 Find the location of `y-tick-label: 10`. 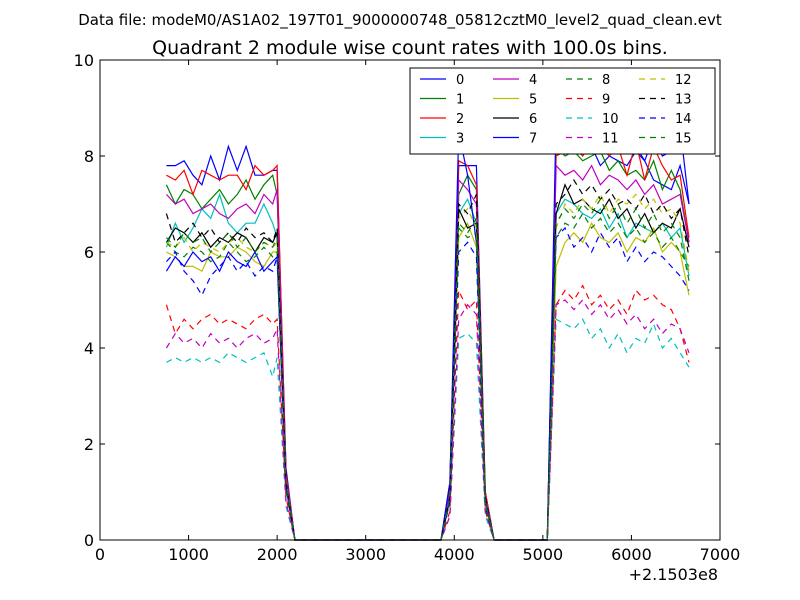

y-tick-label: 10 is located at coordinates (84, 60).